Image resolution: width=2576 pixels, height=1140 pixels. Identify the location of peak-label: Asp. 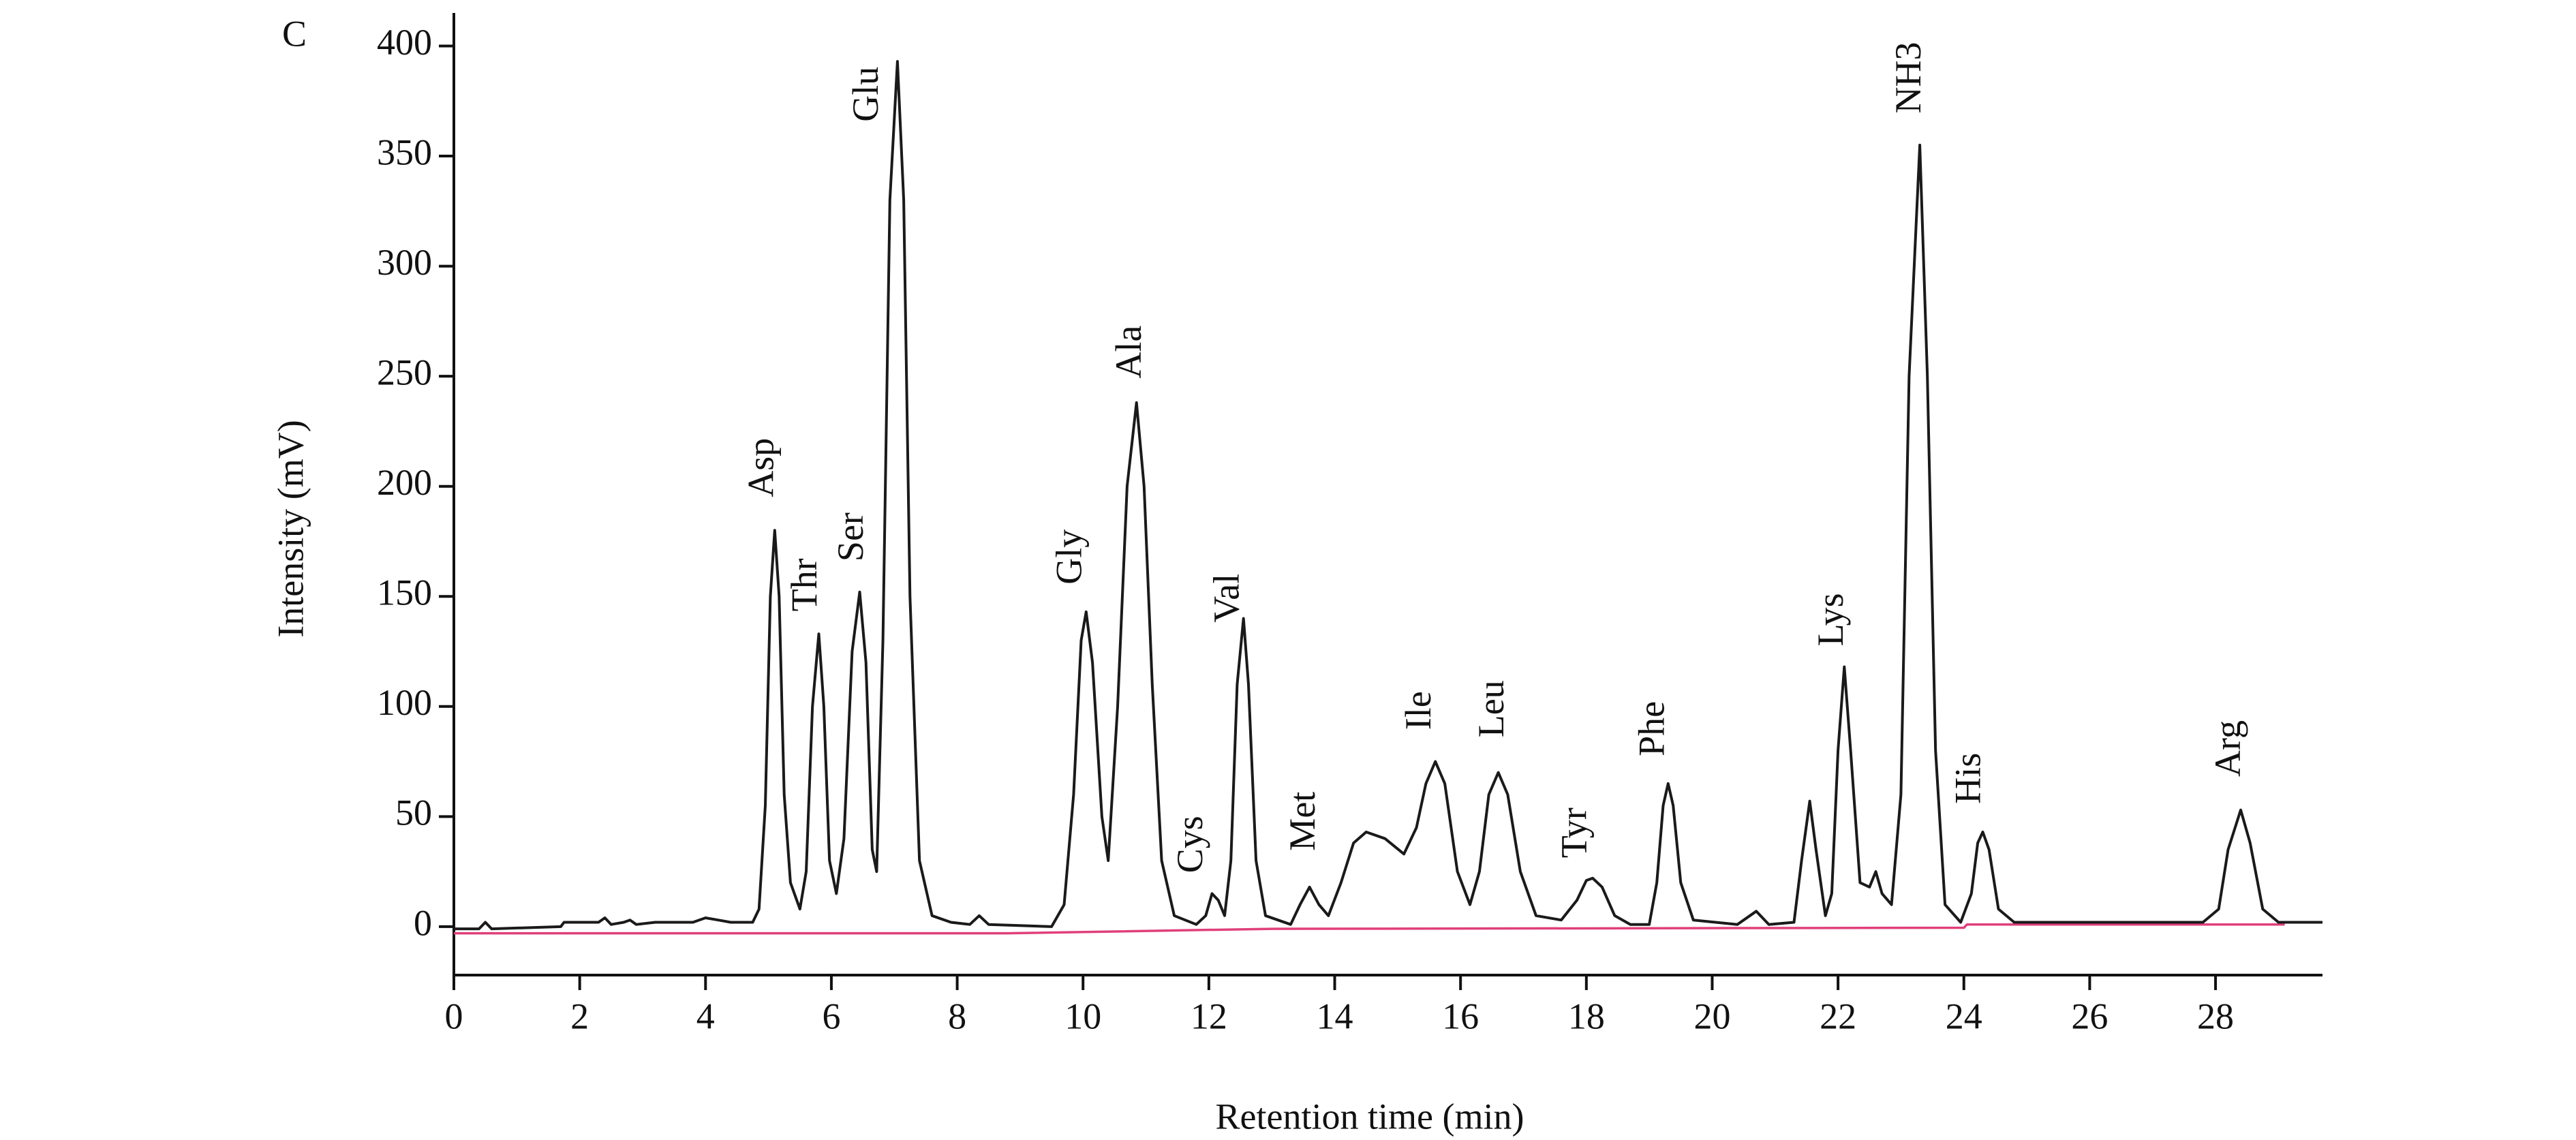
(762, 468).